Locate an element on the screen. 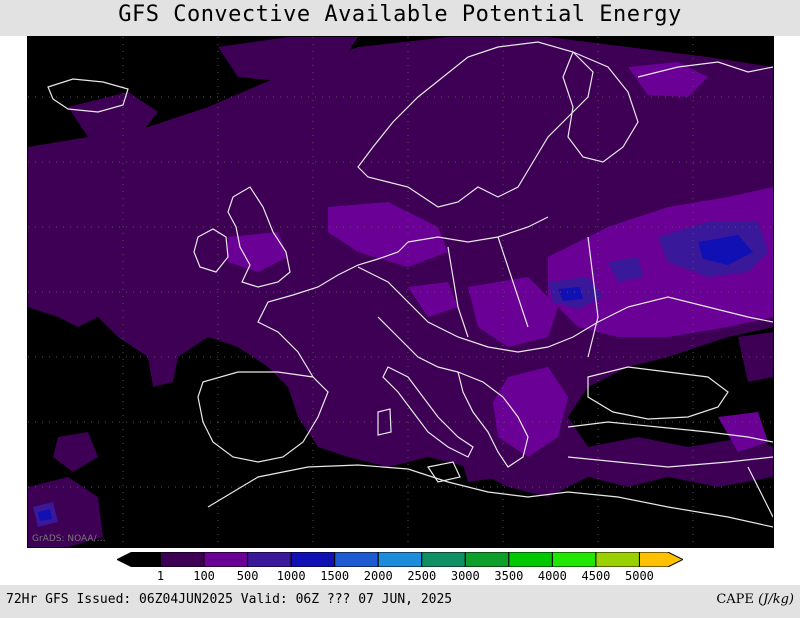 Image resolution: width=800 pixels, height=618 pixels. colorbar-tick-label: 1500 is located at coordinates (335, 576).